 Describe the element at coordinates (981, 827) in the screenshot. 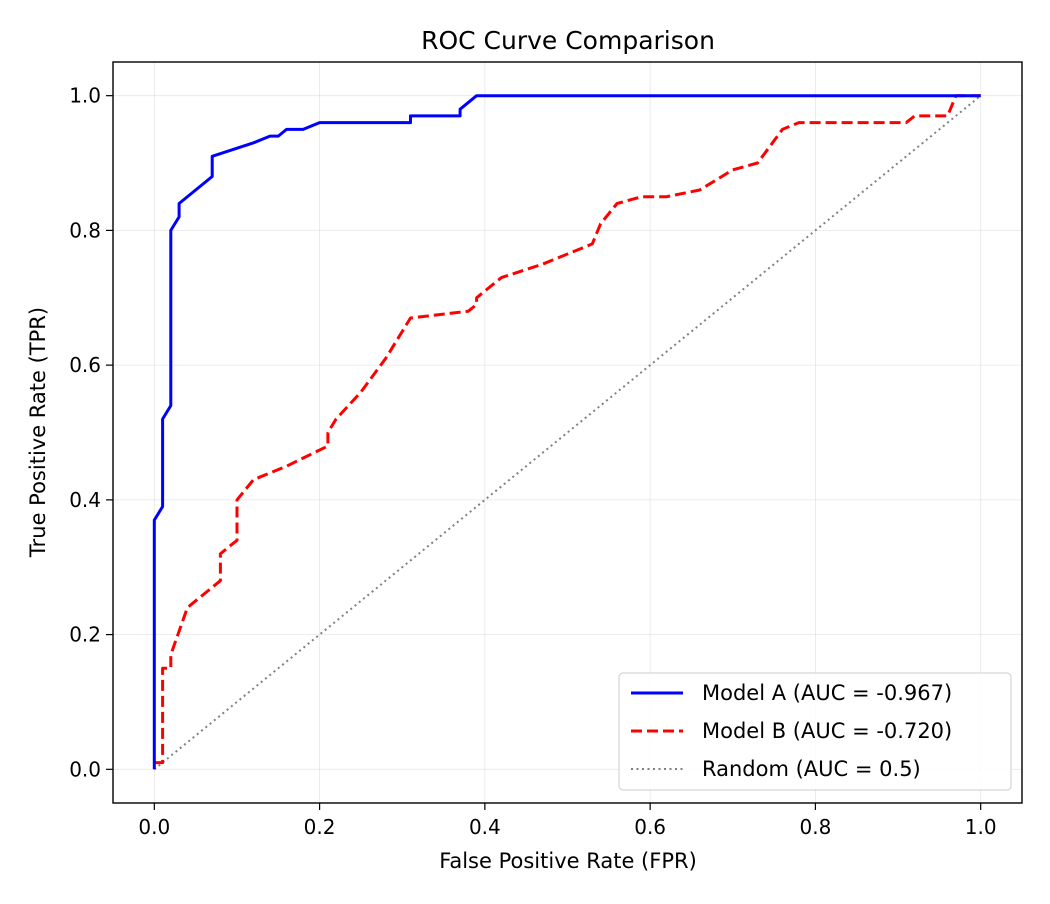

I see `x-tick-label: 1.0` at that location.